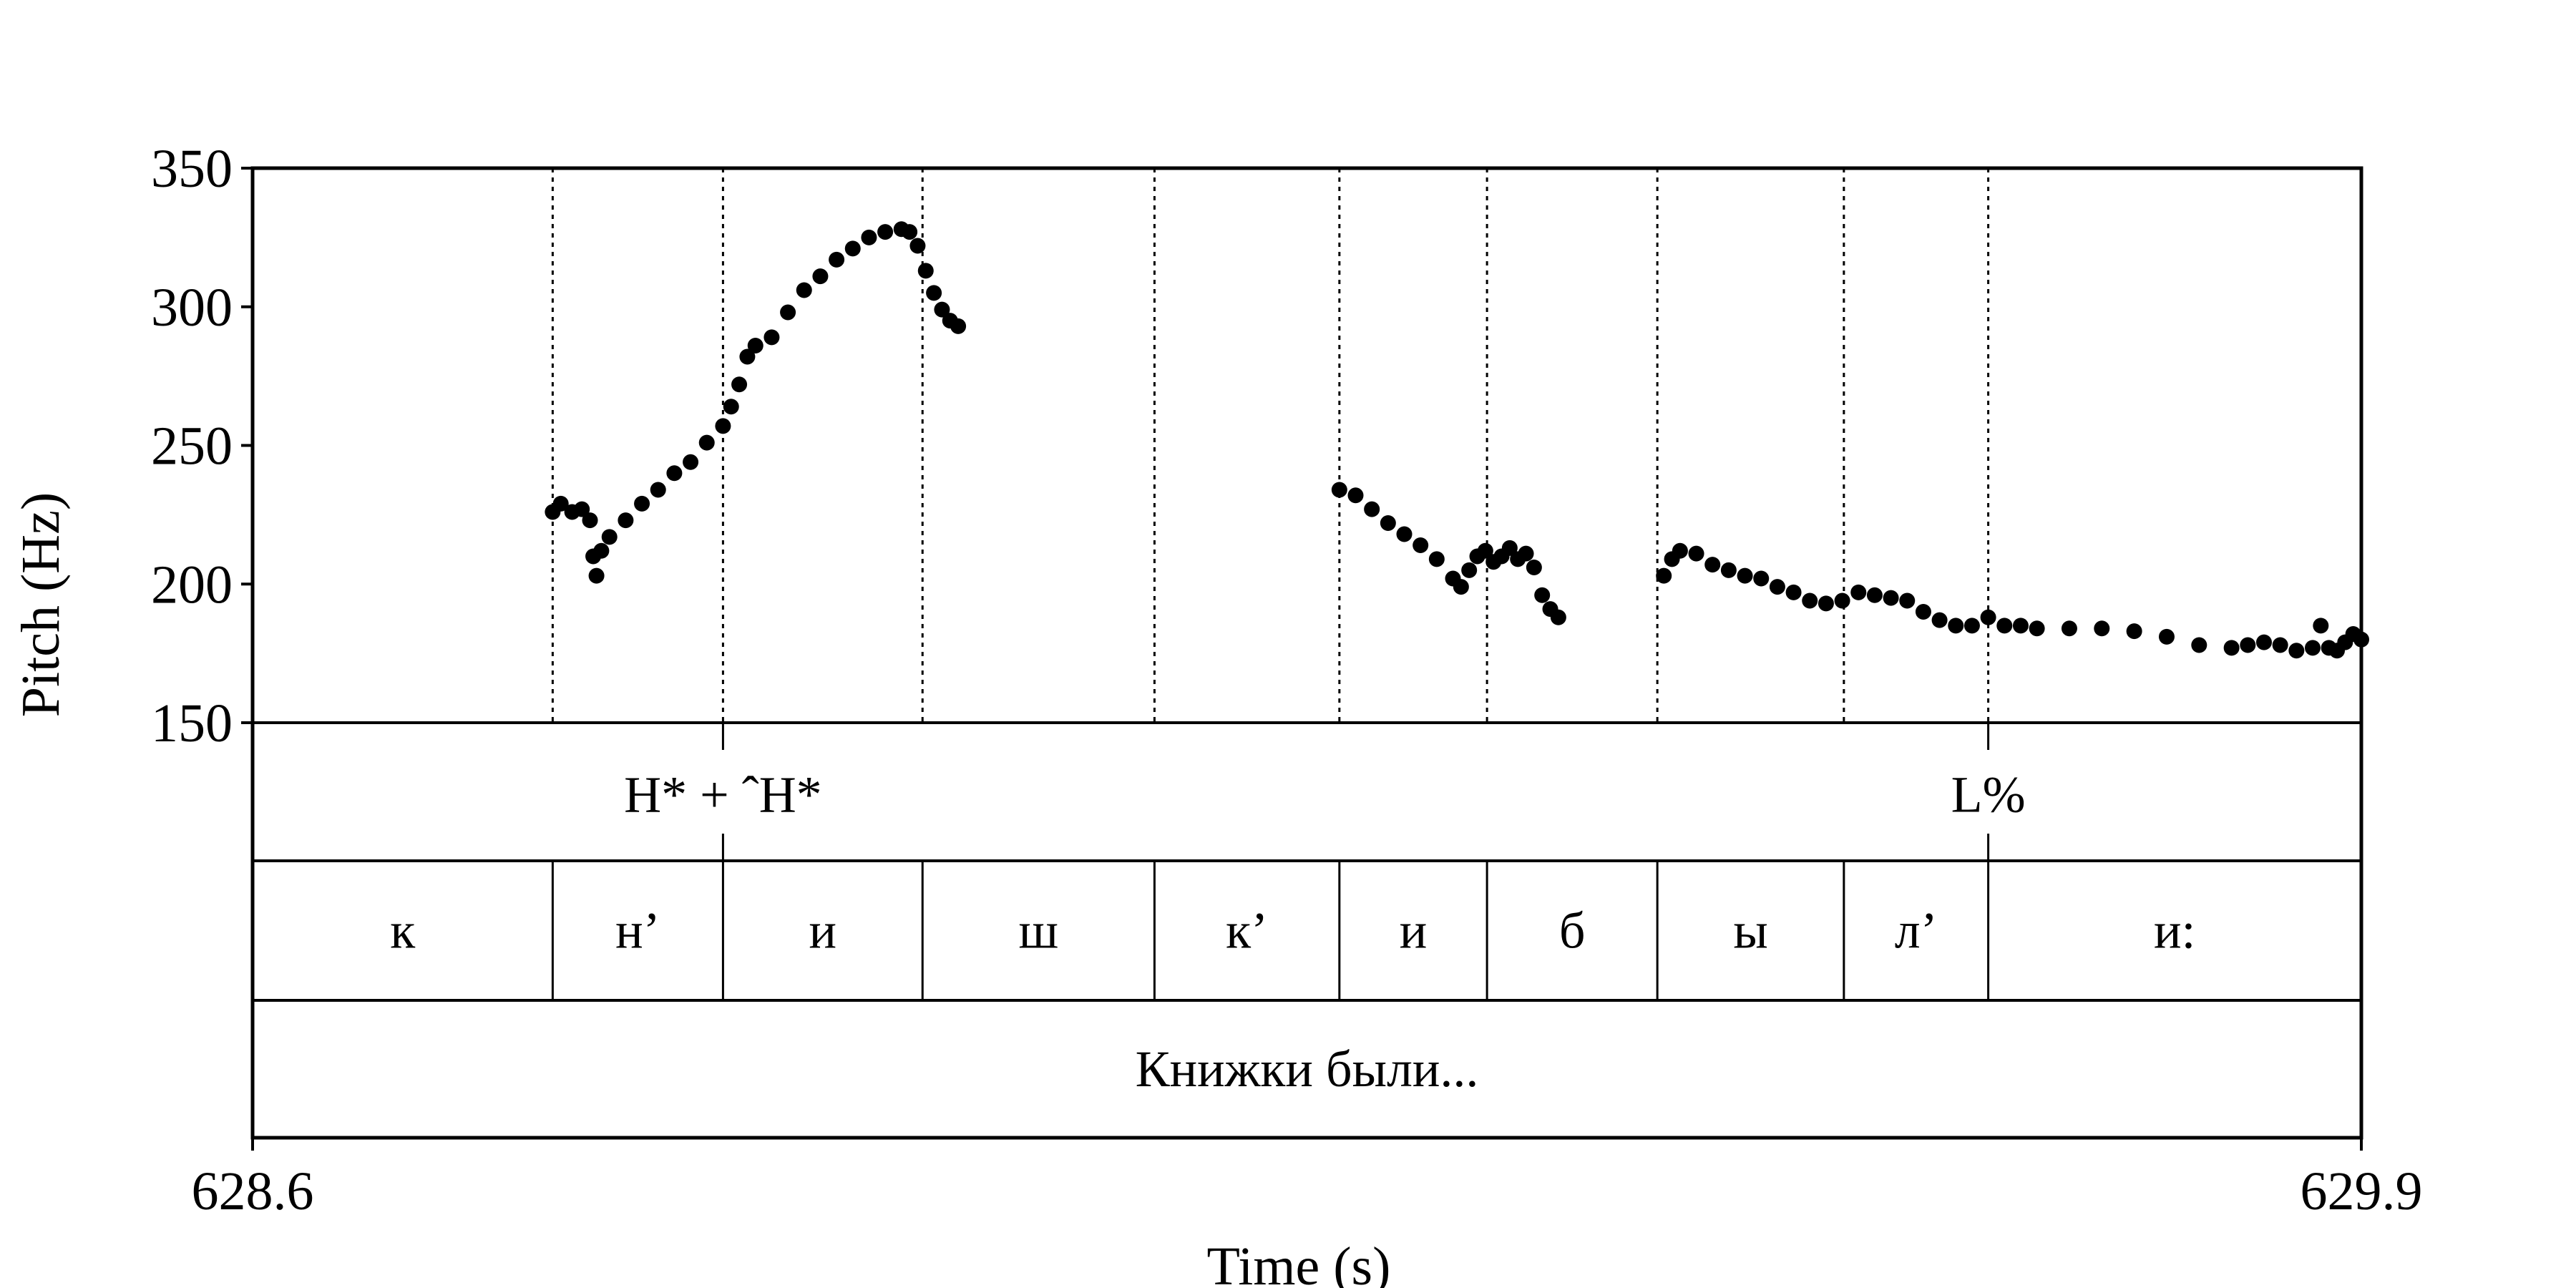 The image size is (2576, 1288). Describe the element at coordinates (1270, 861) in the screenshot. I see `tier-boundary-lines` at that location.